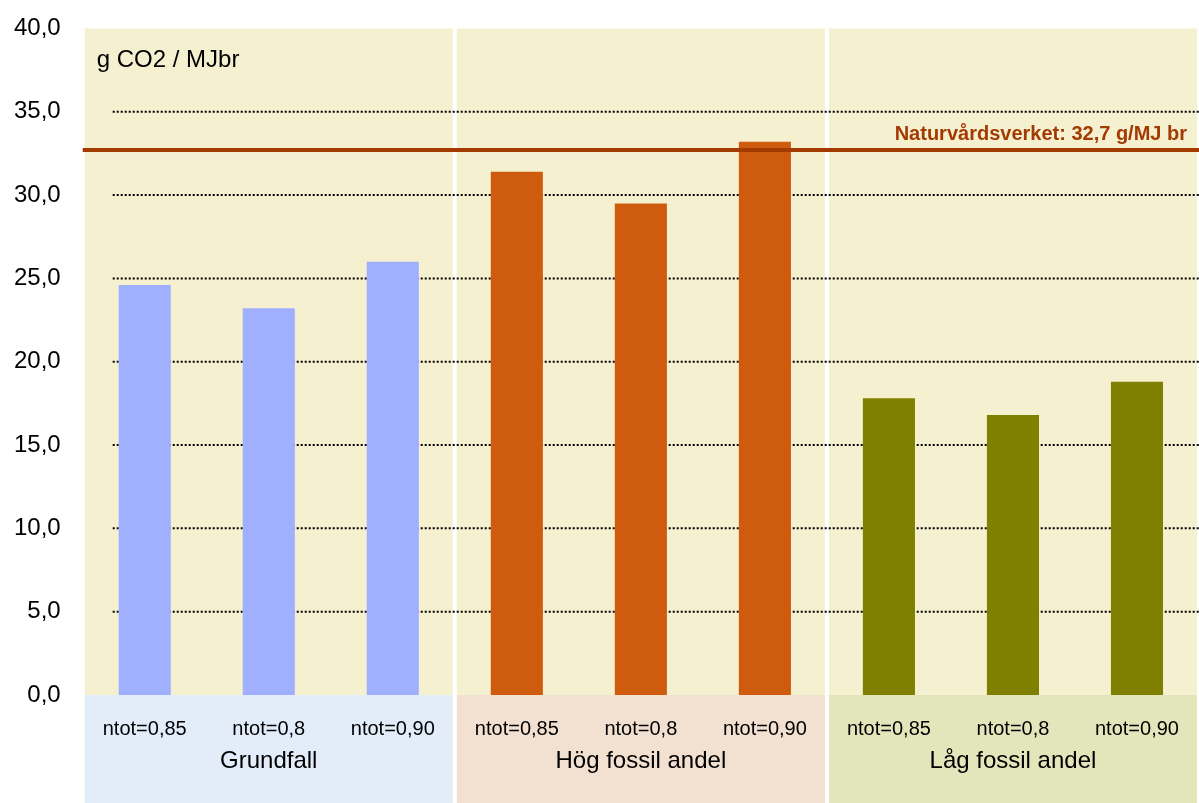 The image size is (1199, 803). What do you see at coordinates (44, 610) in the screenshot?
I see `y-tick-label: 5,0` at bounding box center [44, 610].